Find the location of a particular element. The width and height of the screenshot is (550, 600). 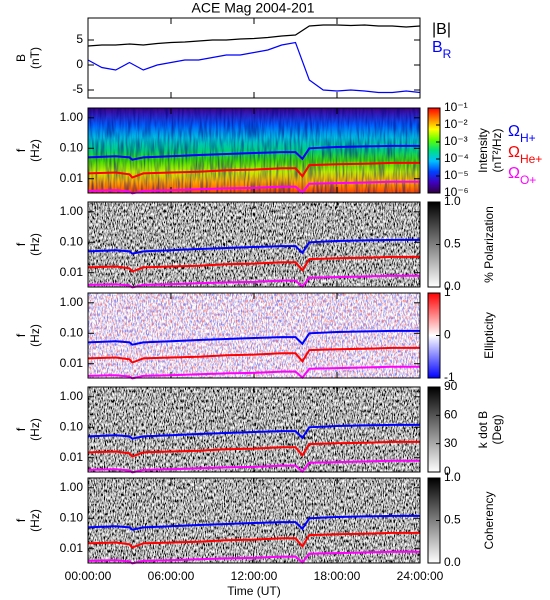

colorbar-tick-label: 10⁻⁶ is located at coordinates (456, 192).